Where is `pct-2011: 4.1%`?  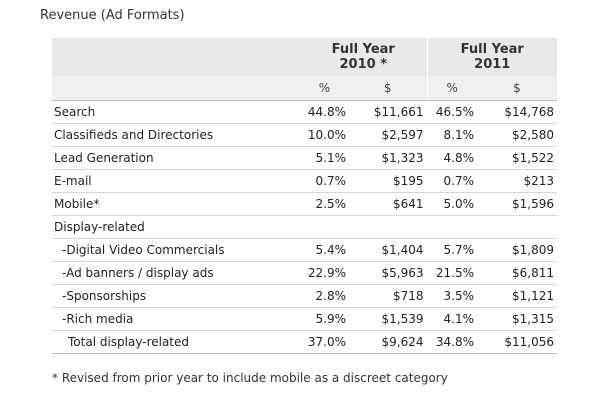
pct-2011: 4.1% is located at coordinates (451, 319).